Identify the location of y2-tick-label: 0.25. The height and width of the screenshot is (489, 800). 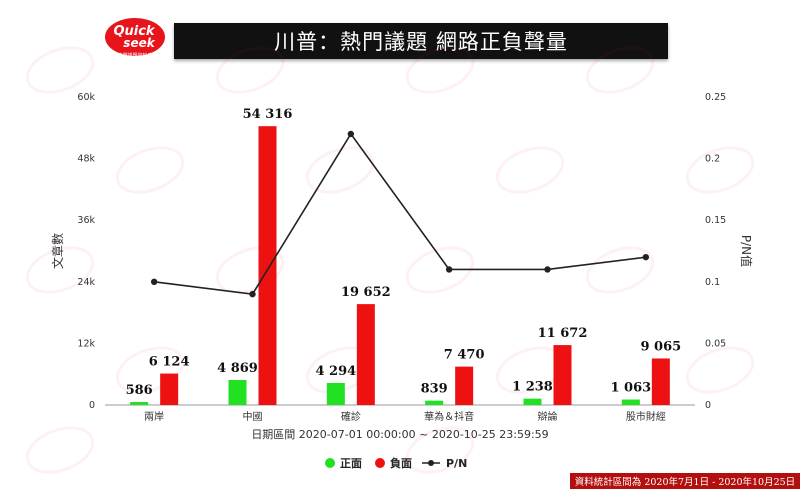
(715, 97).